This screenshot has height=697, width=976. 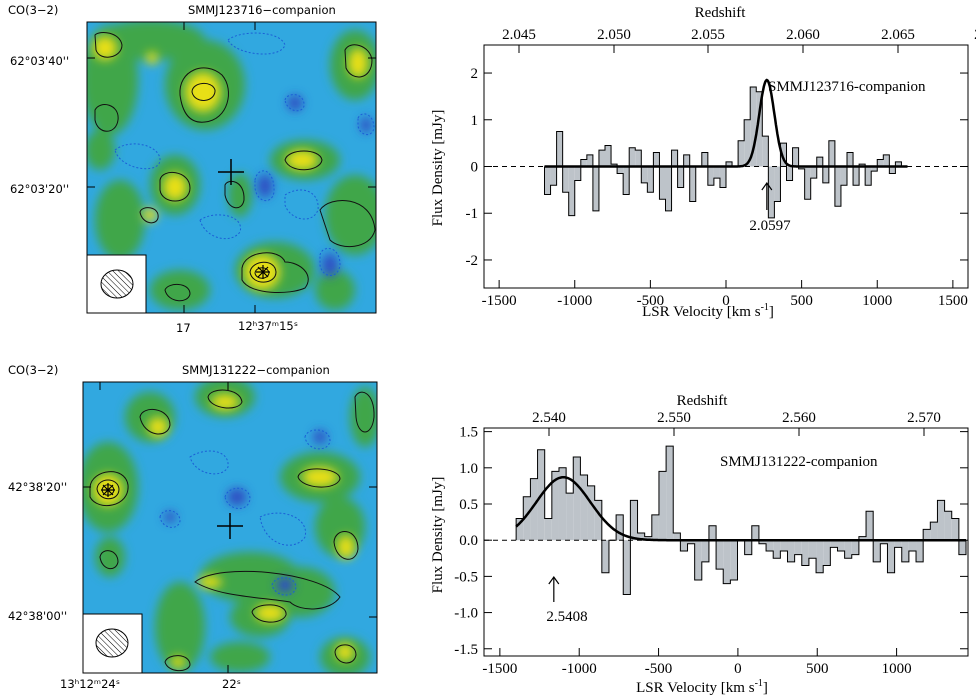 I want to click on ra-tick-label: 17, so click(x=183, y=328).